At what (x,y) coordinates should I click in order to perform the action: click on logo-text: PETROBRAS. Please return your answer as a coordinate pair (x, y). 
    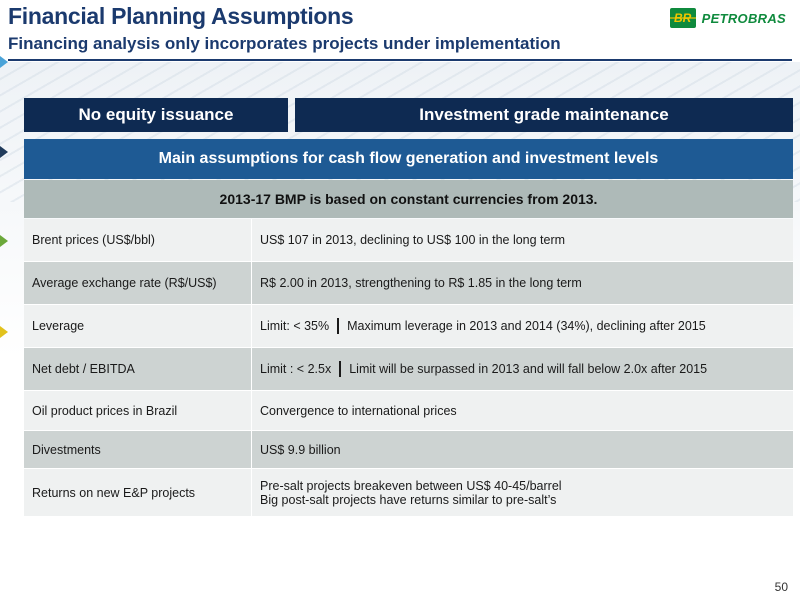
    Looking at the image, I should click on (743, 18).